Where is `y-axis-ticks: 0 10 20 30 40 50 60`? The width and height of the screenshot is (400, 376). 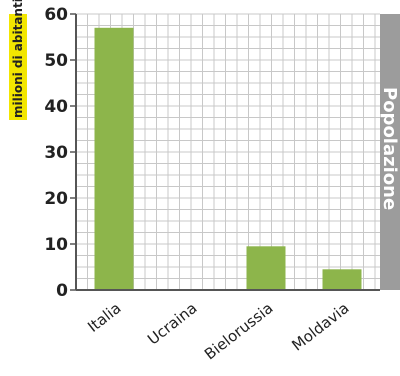
y-axis-ticks: 0 10 20 30 40 50 60 is located at coordinates (60, 153).